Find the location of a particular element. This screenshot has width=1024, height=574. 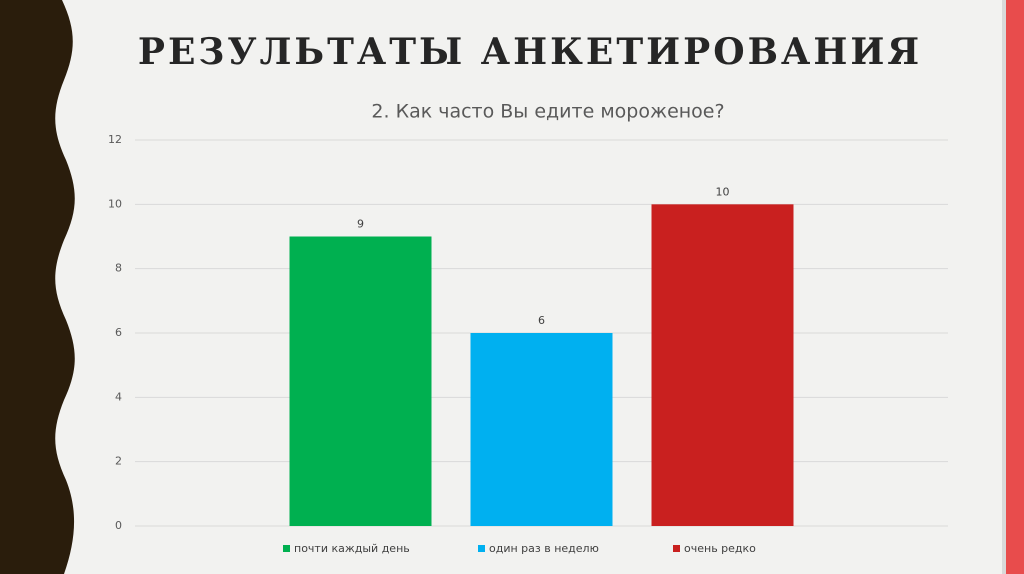

y-tick-label: 10 is located at coordinates (115, 203).